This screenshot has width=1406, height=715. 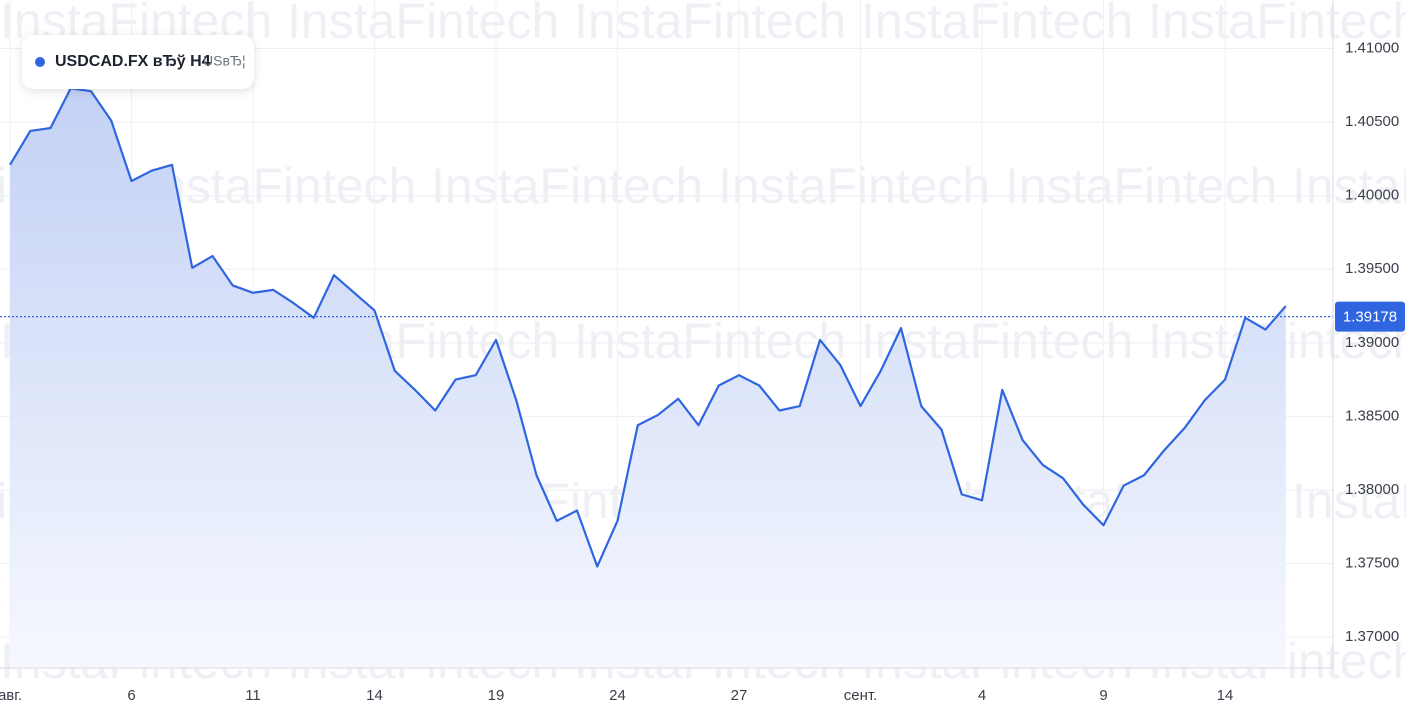 I want to click on x-tick-label: 27, so click(x=739, y=695).